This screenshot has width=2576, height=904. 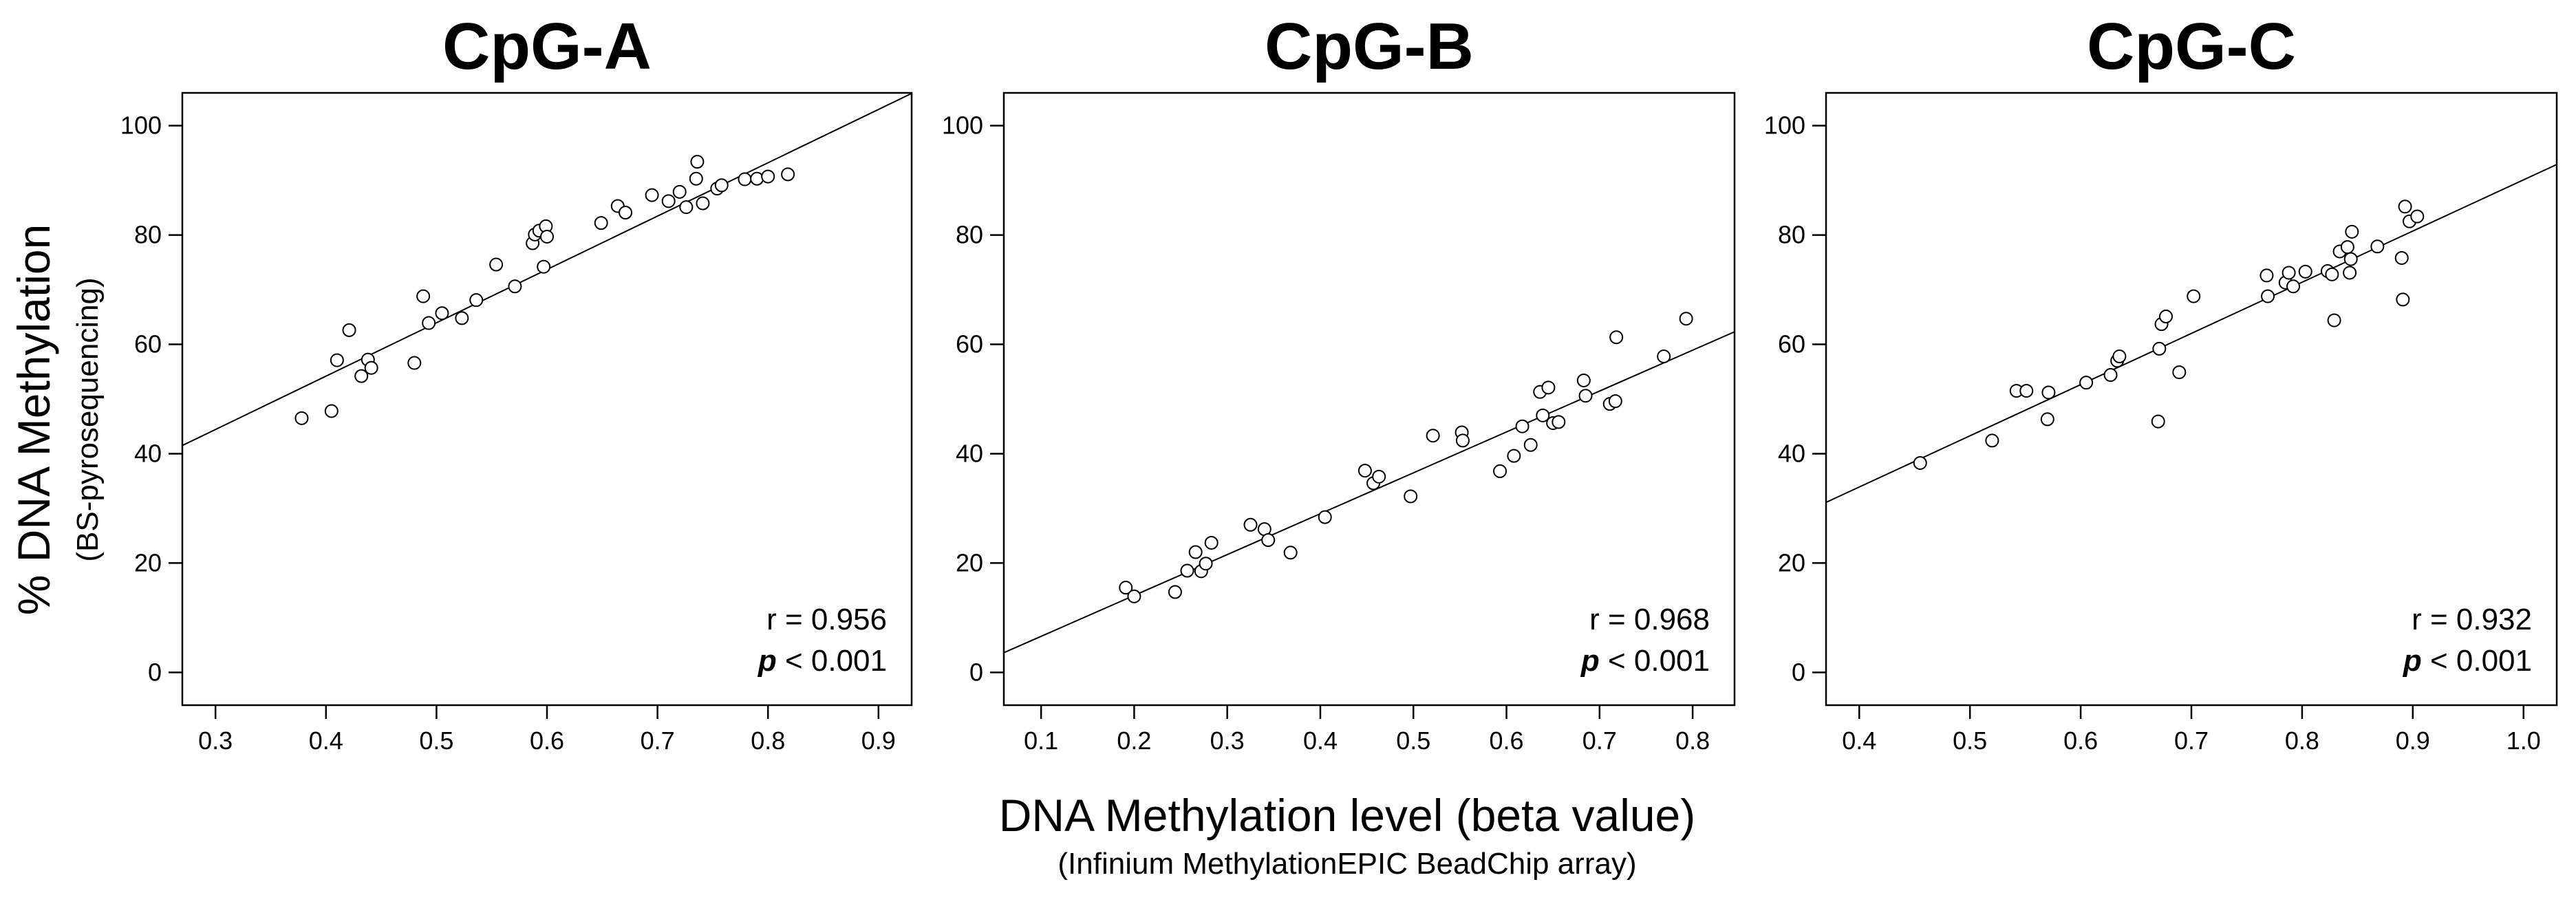 I want to click on cpg-c-xtick-label: 0.9, so click(x=2413, y=741).